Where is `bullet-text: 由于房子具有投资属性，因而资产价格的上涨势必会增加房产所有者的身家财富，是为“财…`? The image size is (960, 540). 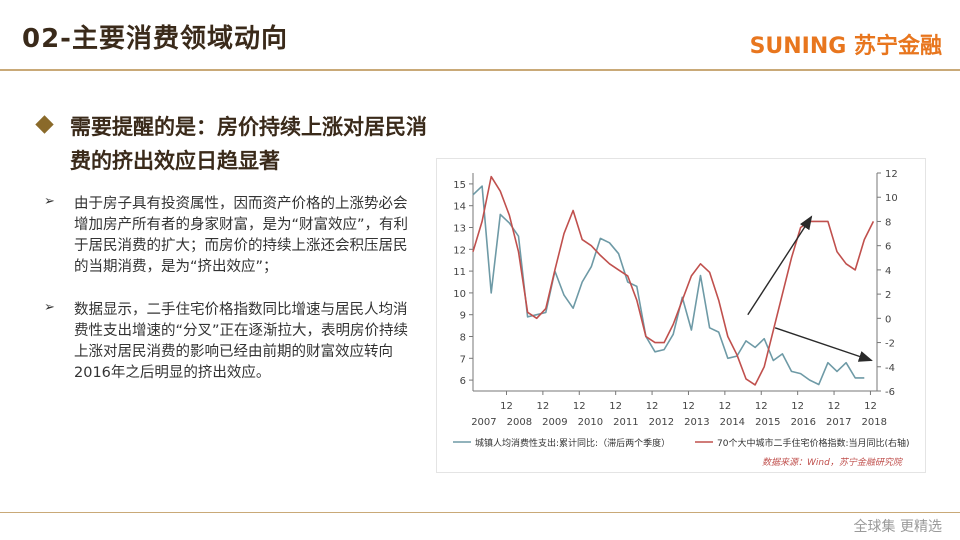
bullet-text: 由于房子具有投资属性，因而资产价格的上涨势必会增加房产所有者的身家财富，是为“财… is located at coordinates (241, 235).